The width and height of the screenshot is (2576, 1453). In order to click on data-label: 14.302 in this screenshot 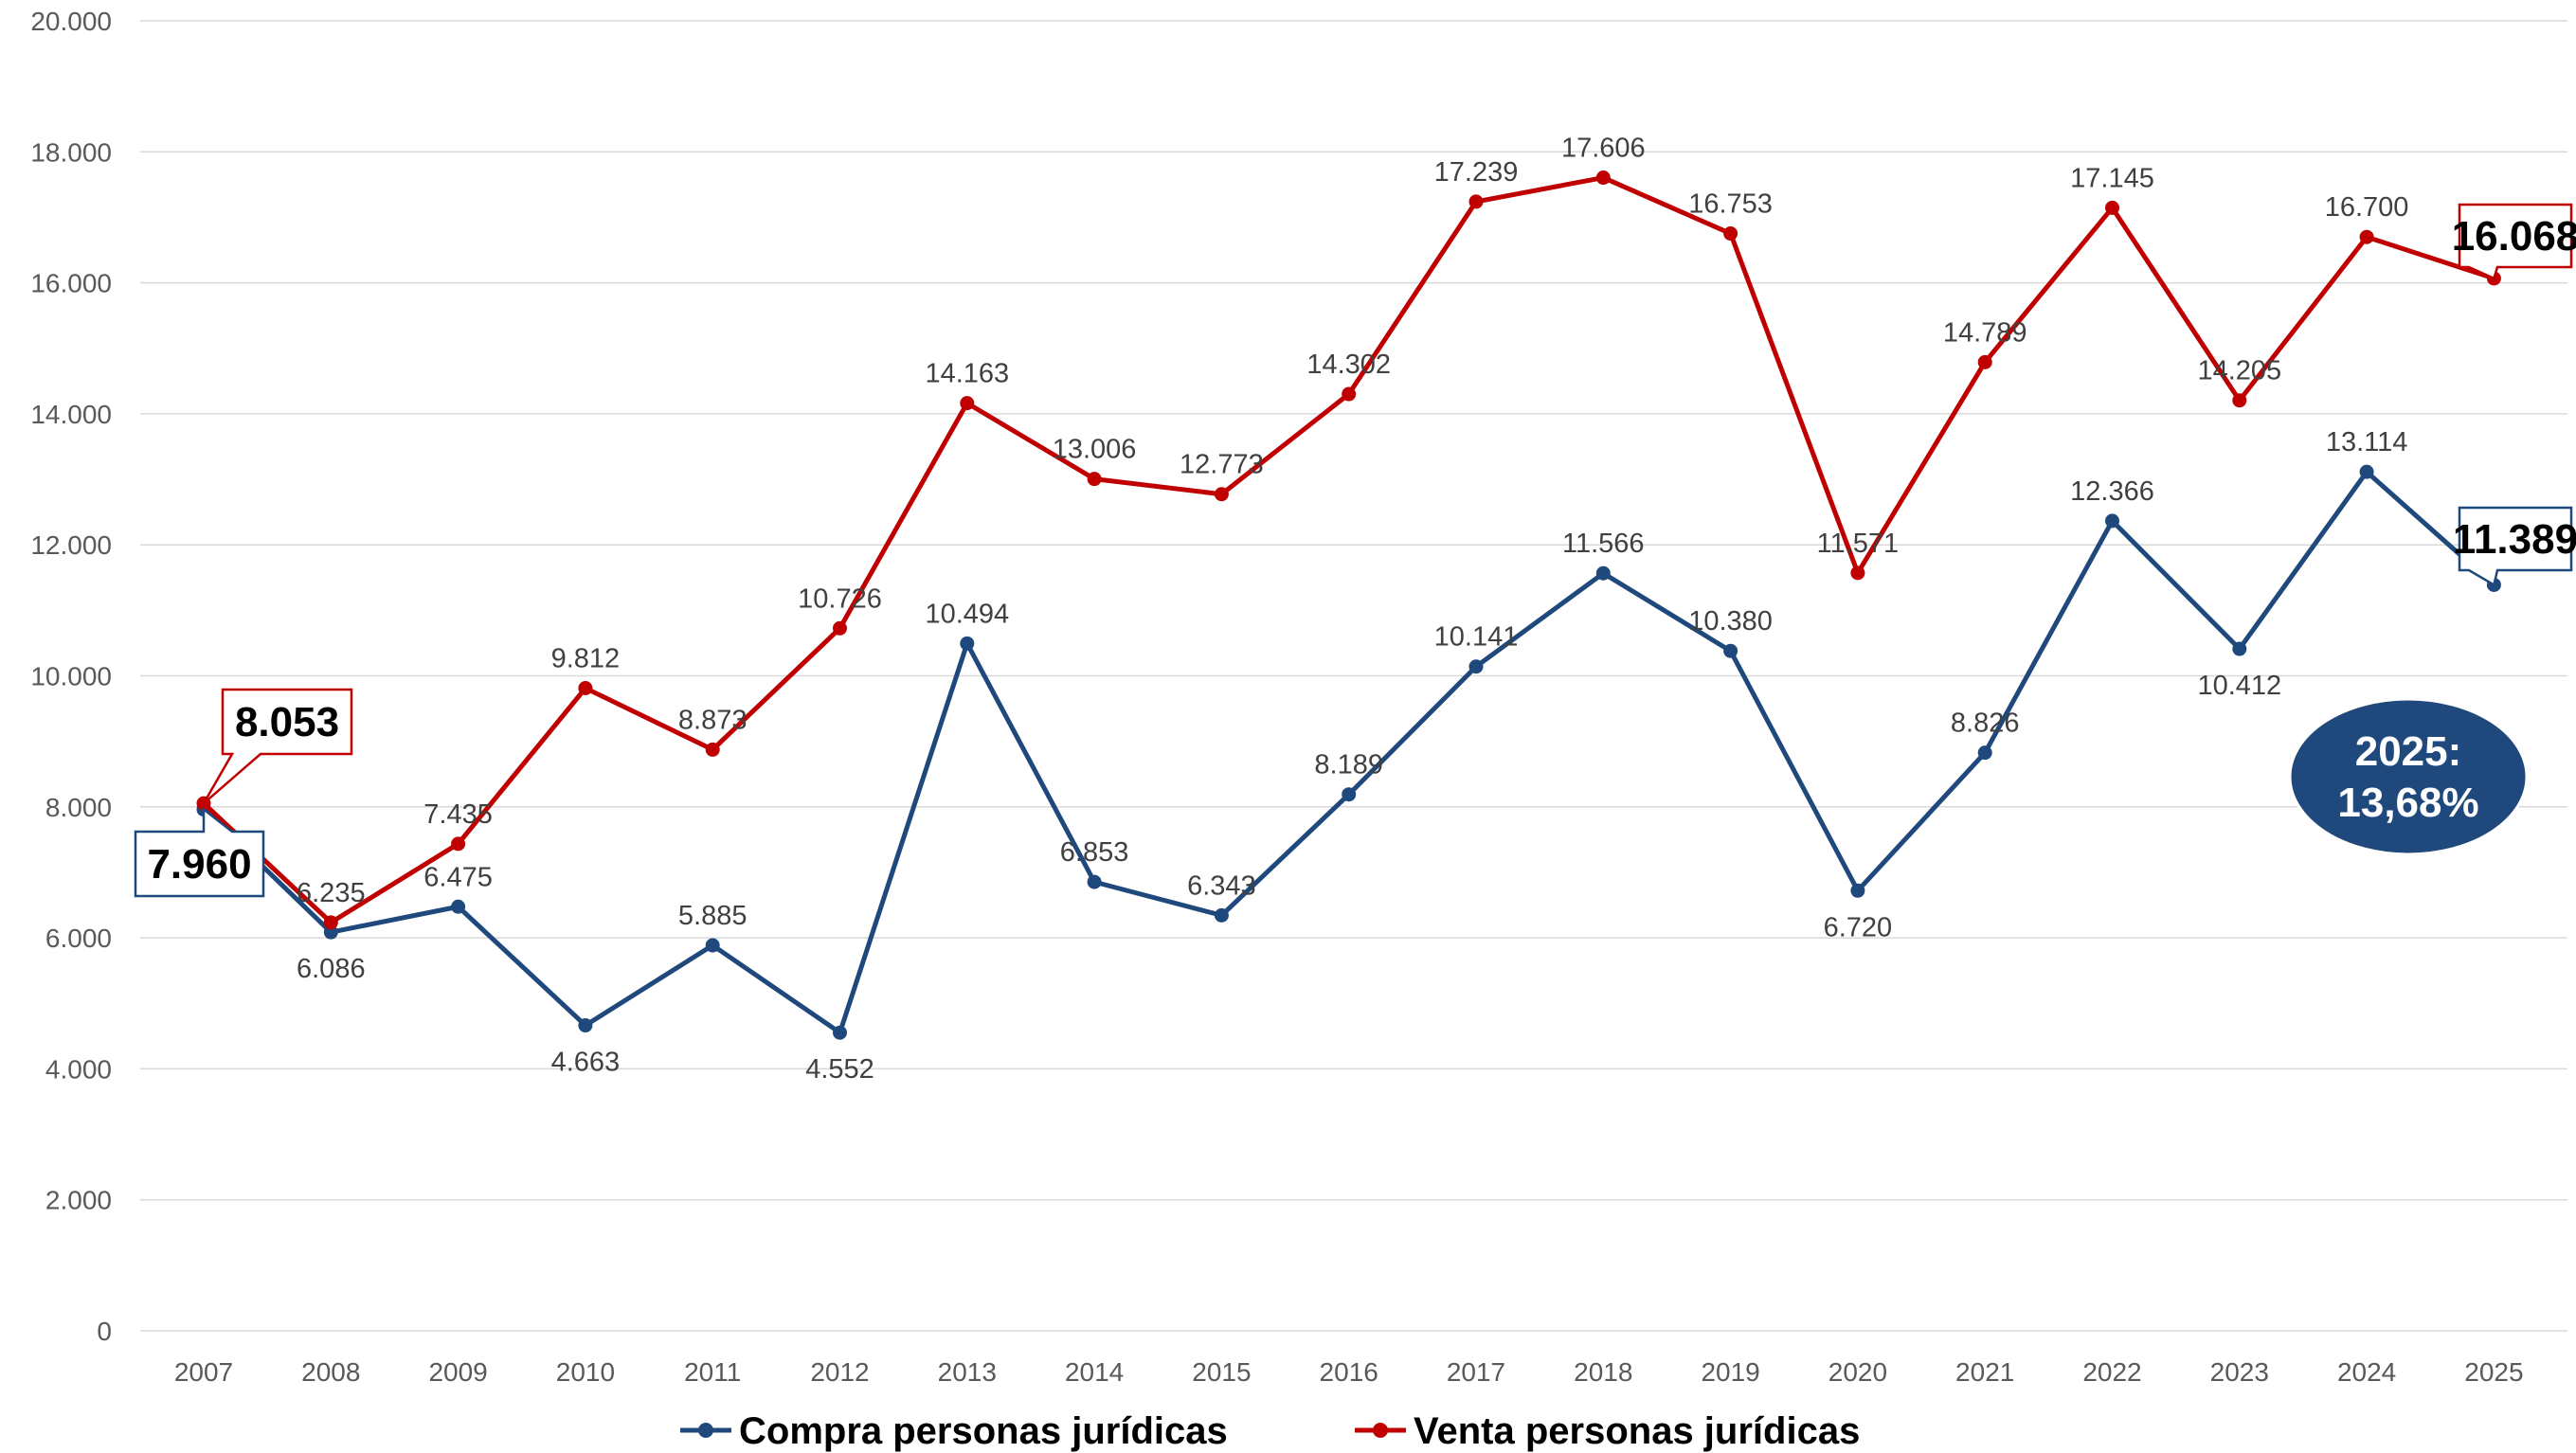, I will do `click(1348, 365)`.